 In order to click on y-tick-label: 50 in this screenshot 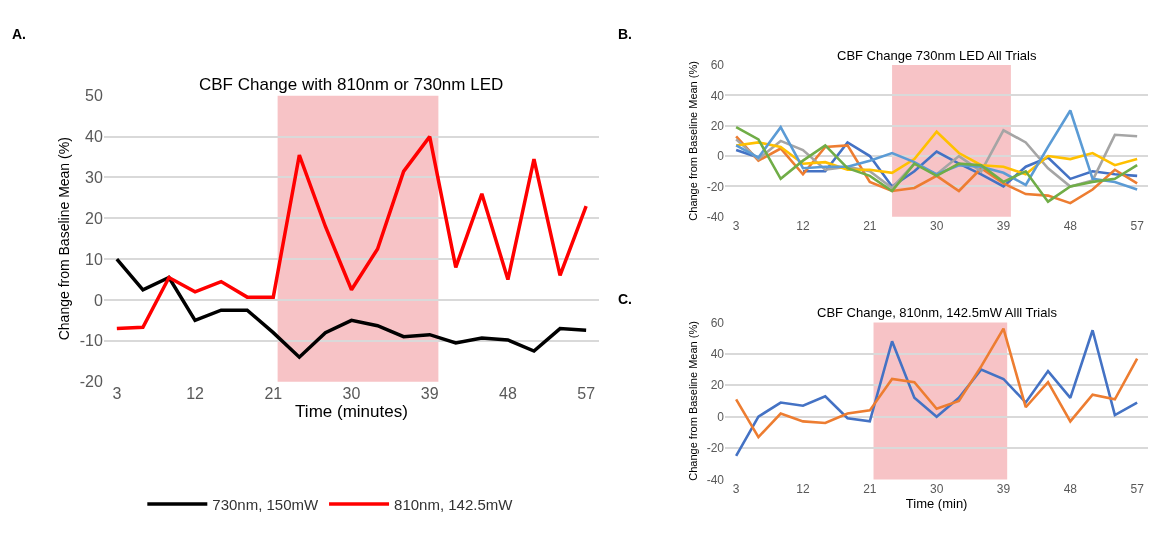, I will do `click(94, 96)`.